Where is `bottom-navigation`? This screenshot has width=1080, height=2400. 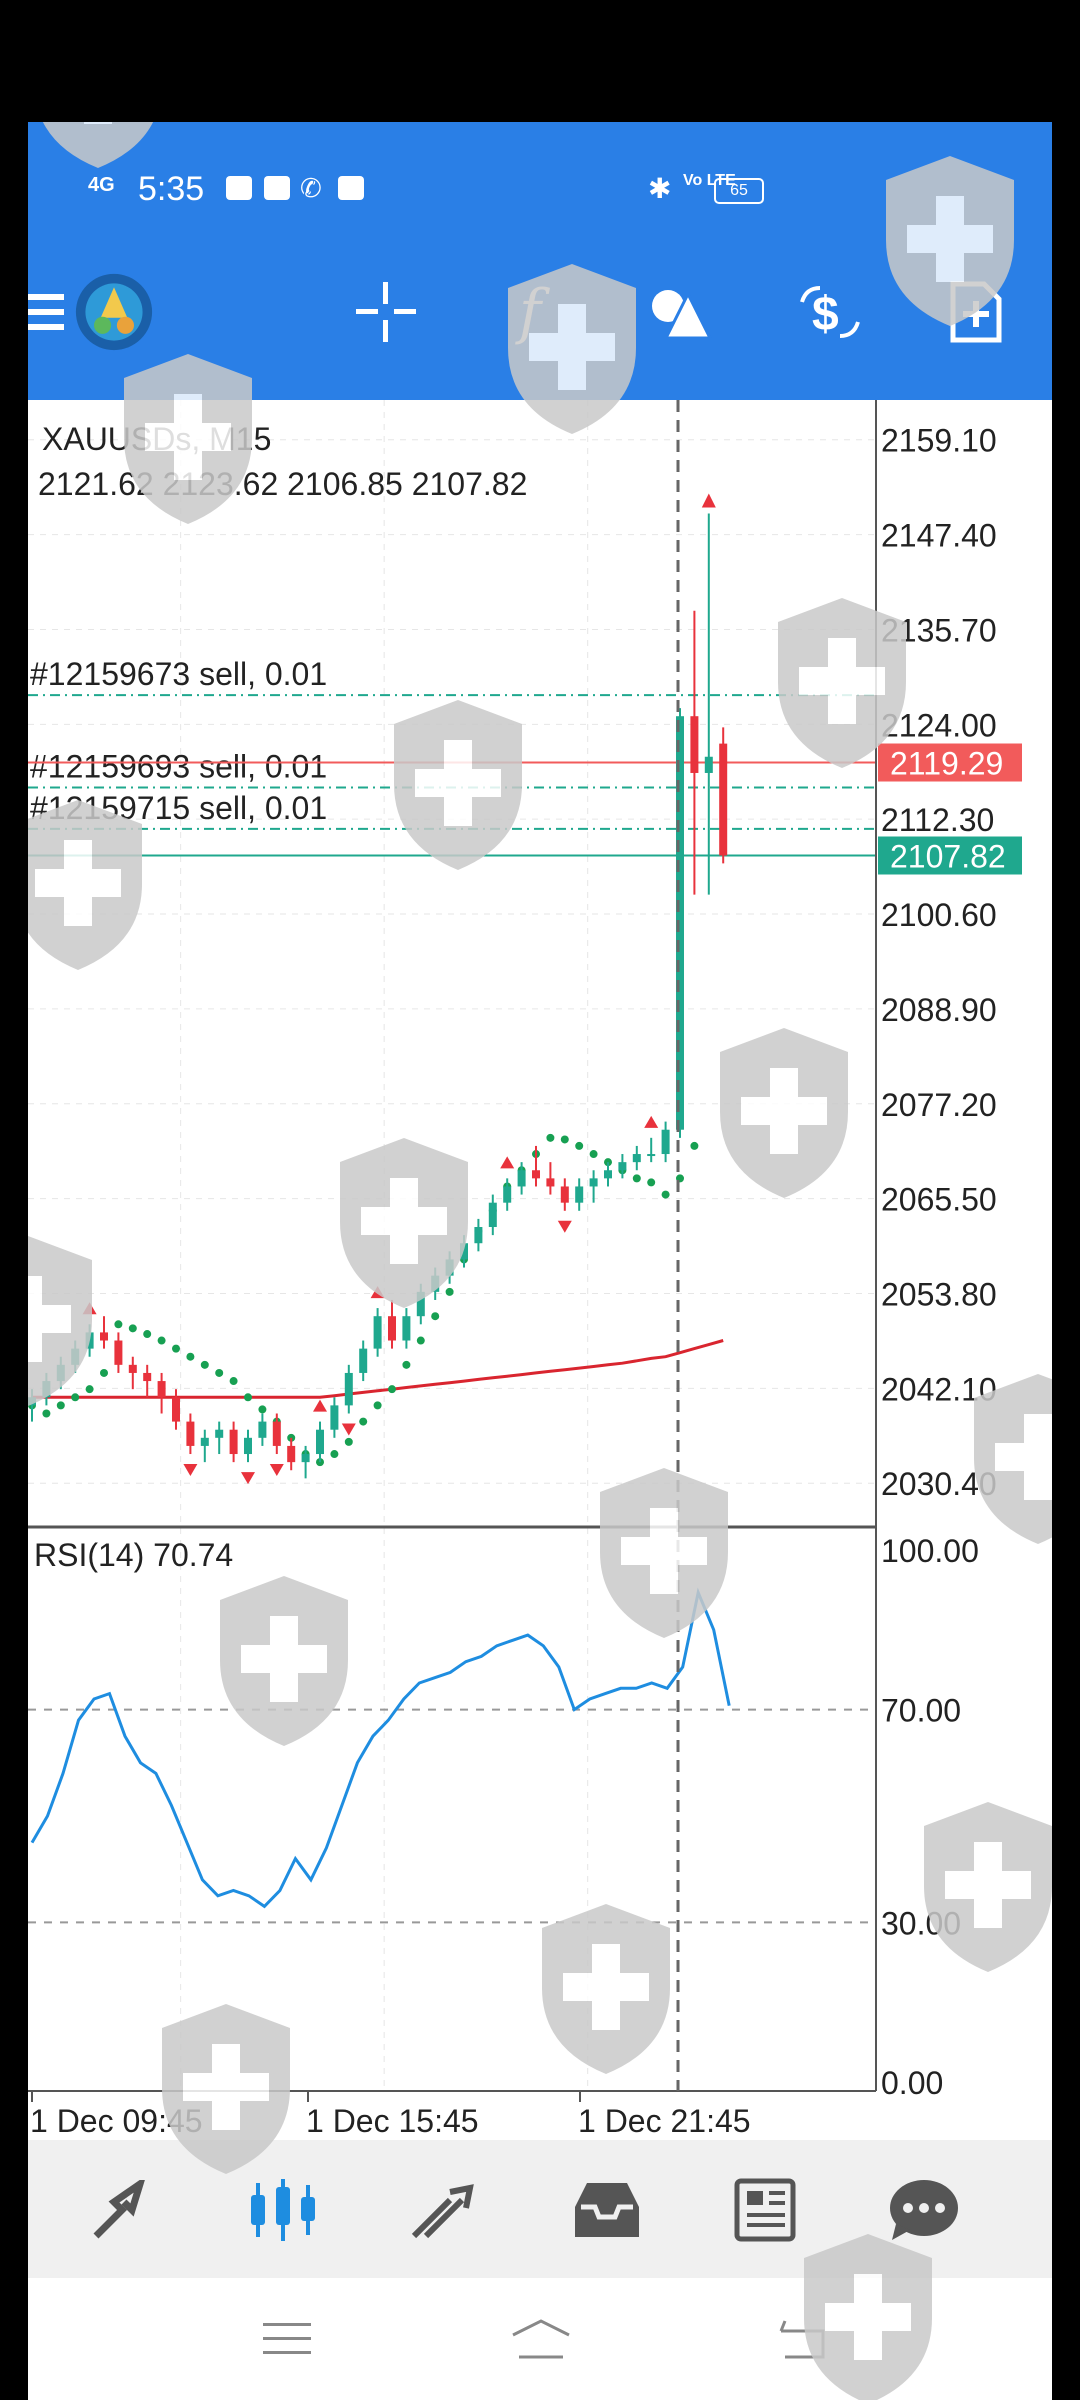 bottom-navigation is located at coordinates (540, 2209).